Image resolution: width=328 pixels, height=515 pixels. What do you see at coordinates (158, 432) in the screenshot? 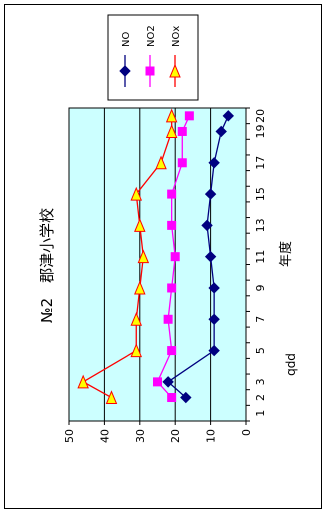
I see `y-axis-ticks: 0 10 20 30 40 50` at bounding box center [158, 432].